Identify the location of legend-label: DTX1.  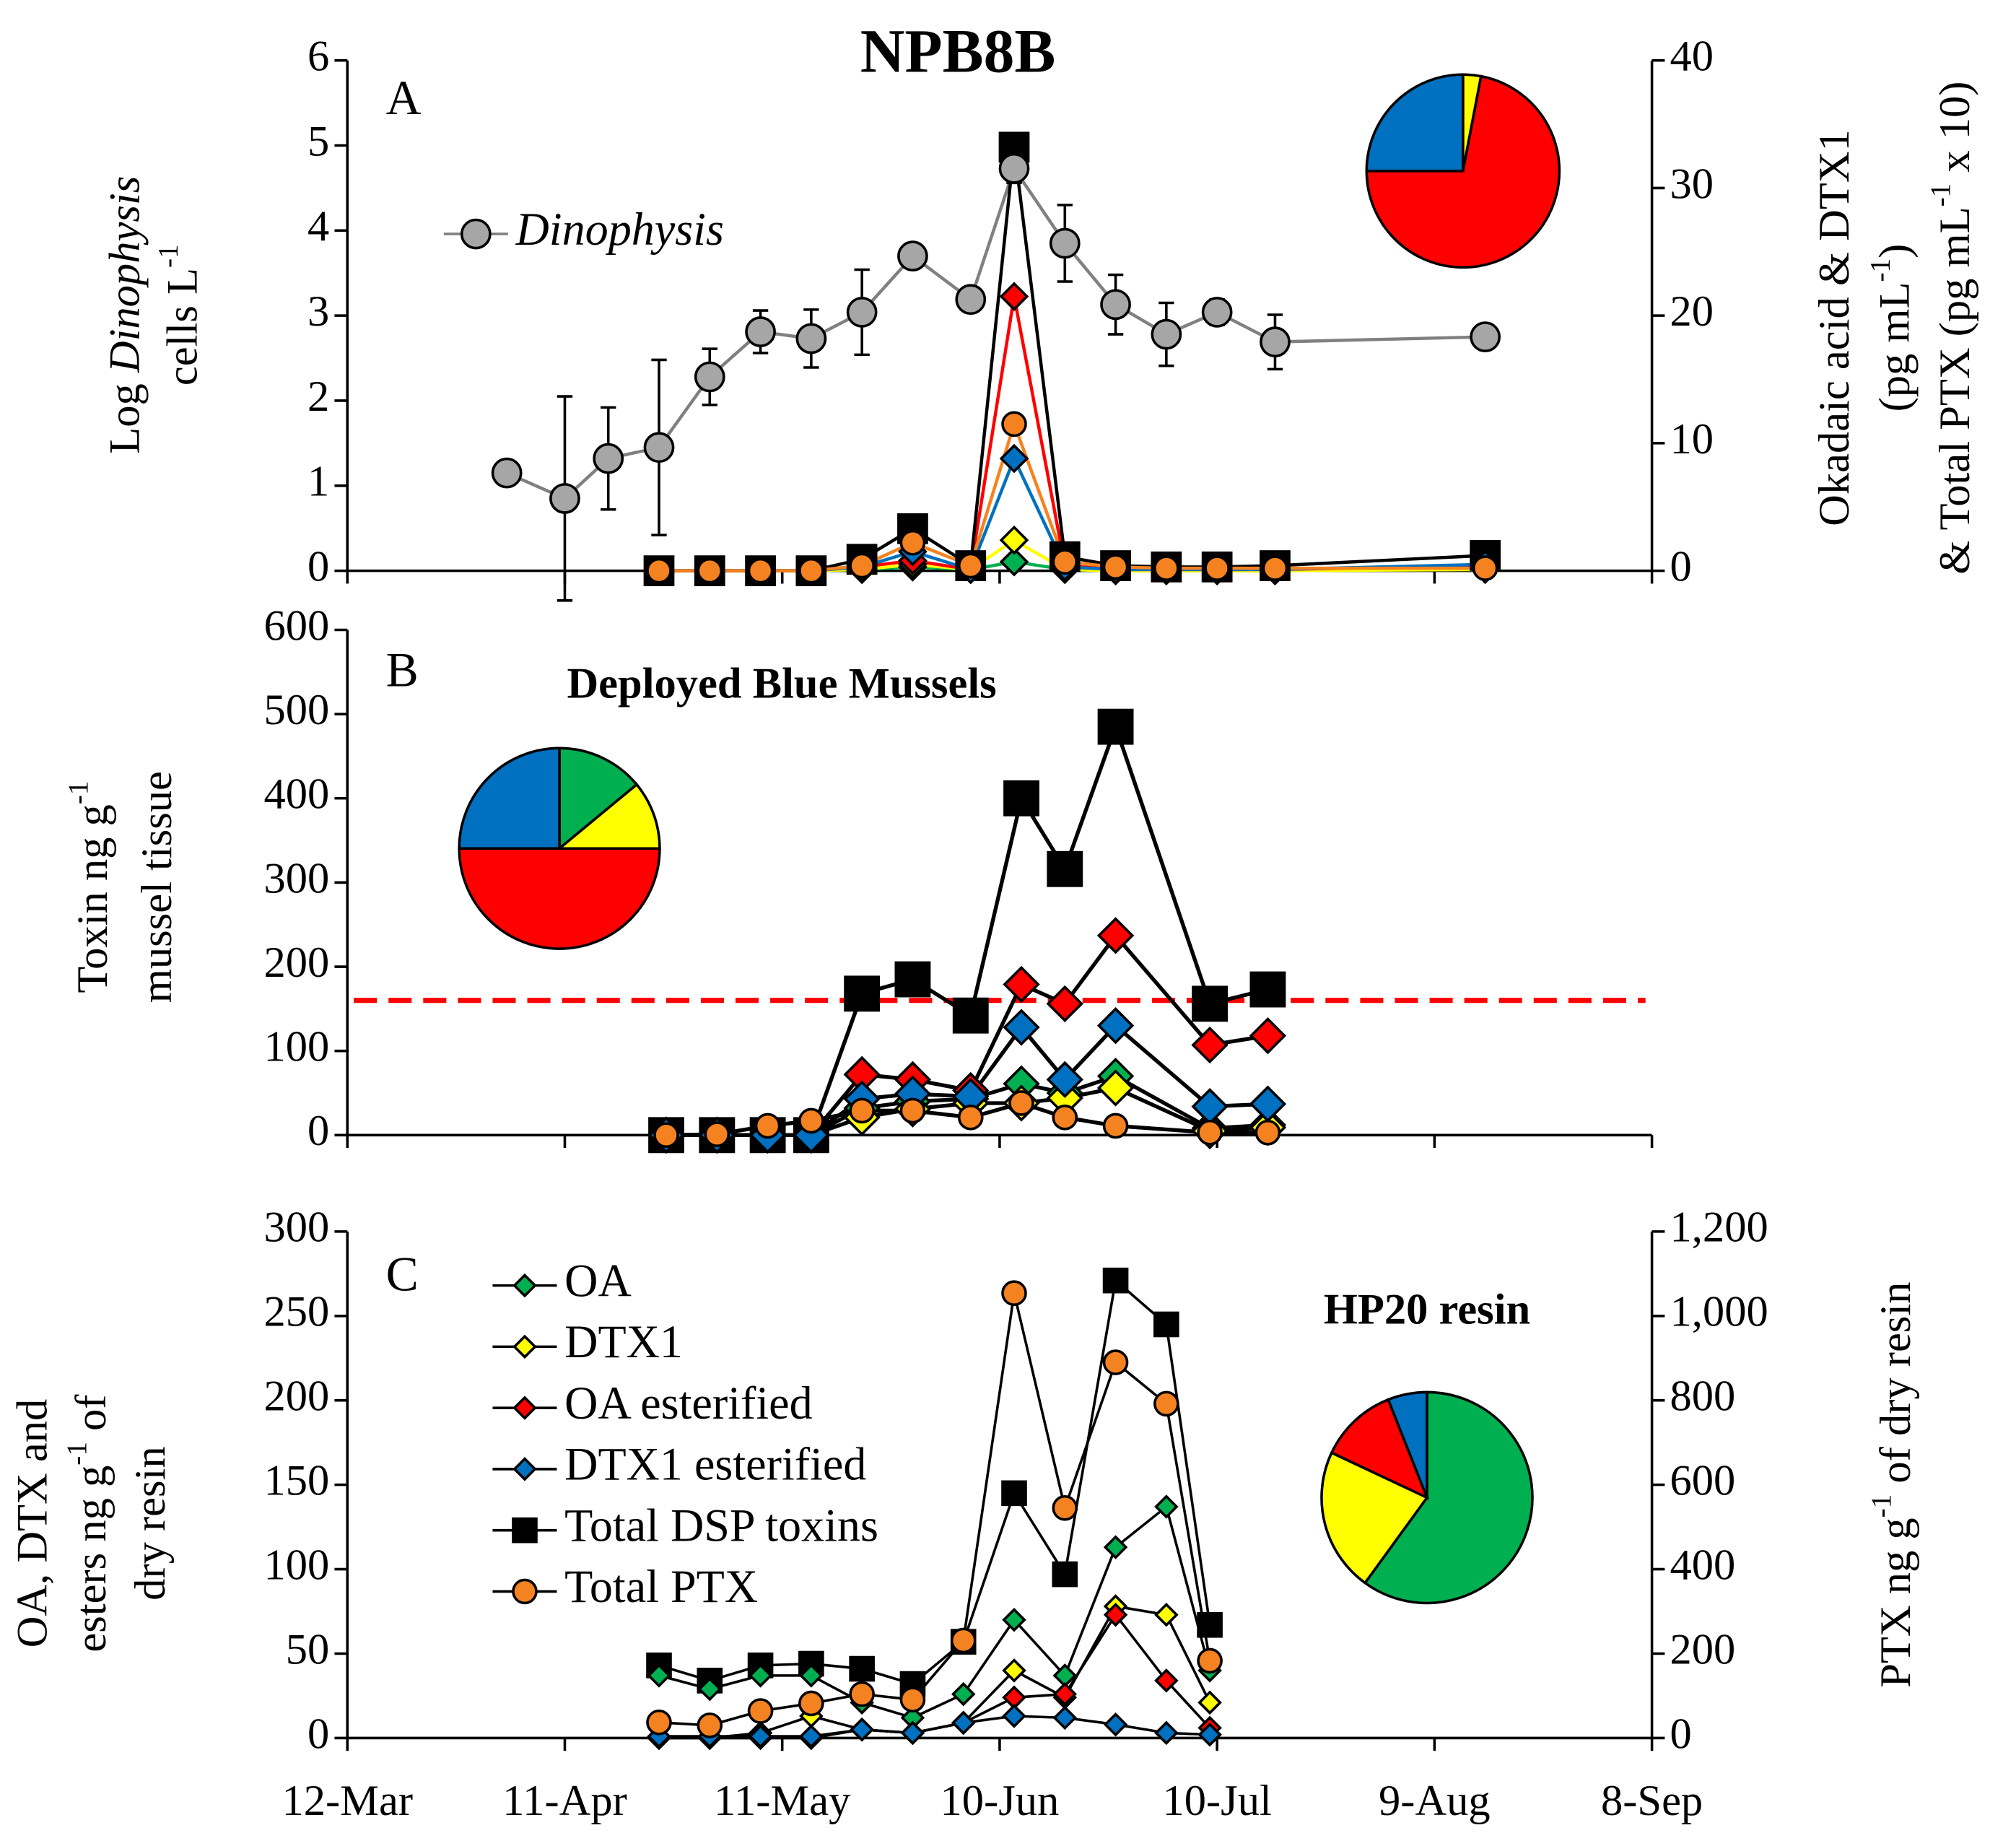
(623, 1341).